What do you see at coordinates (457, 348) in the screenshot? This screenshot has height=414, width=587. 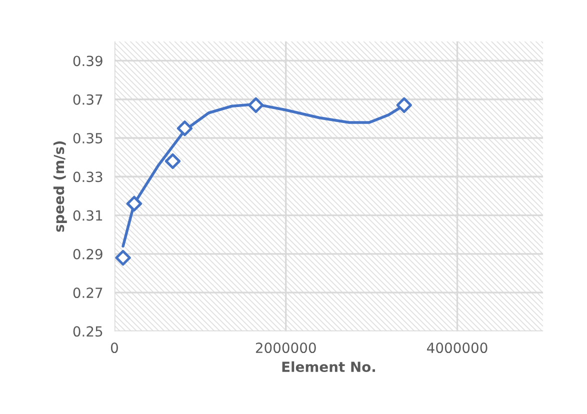 I see `x-tick-label: 4000000` at bounding box center [457, 348].